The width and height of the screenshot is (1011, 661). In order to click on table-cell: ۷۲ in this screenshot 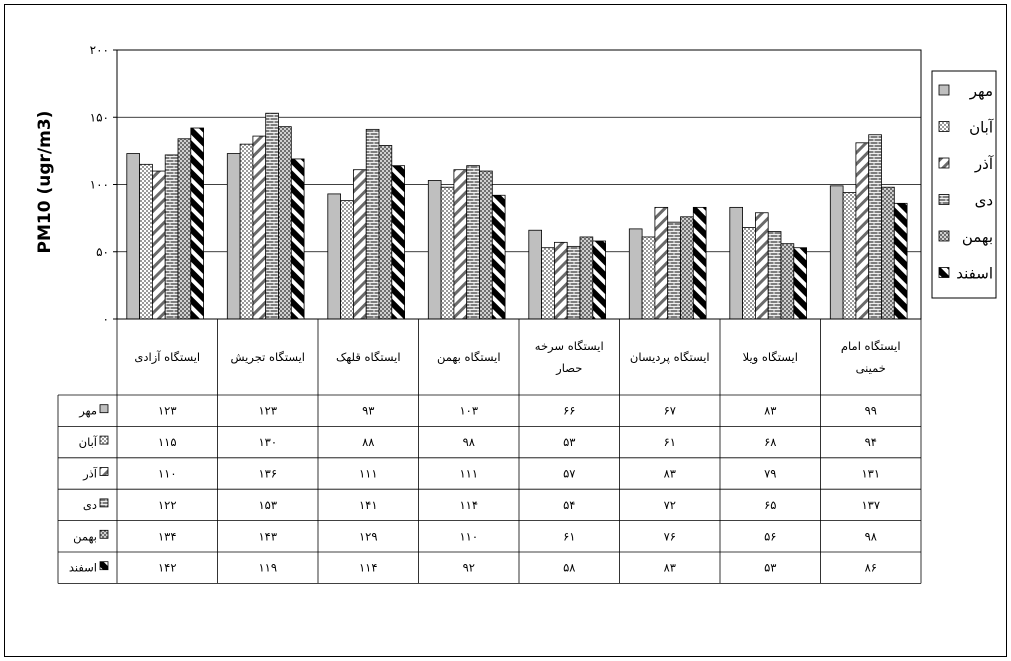, I will do `click(670, 505)`.